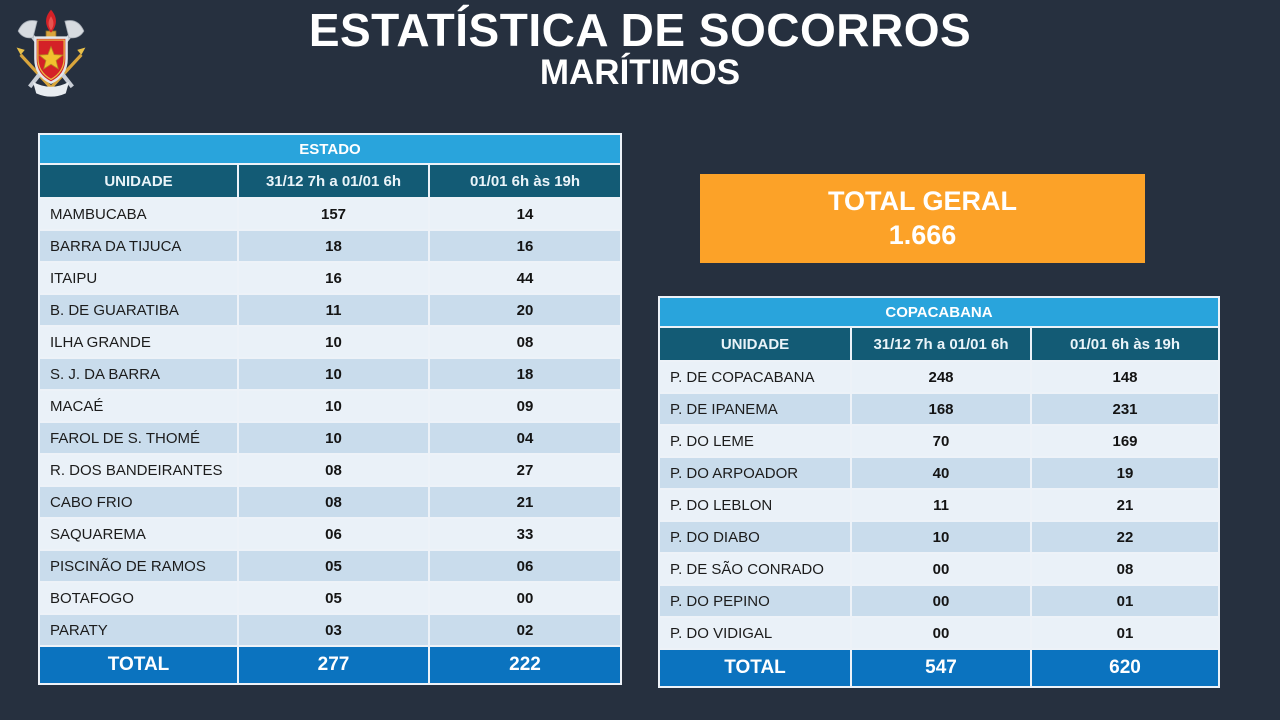 The width and height of the screenshot is (1280, 720). I want to click on table-row: P. DO DIABO 10 22, so click(939, 537).